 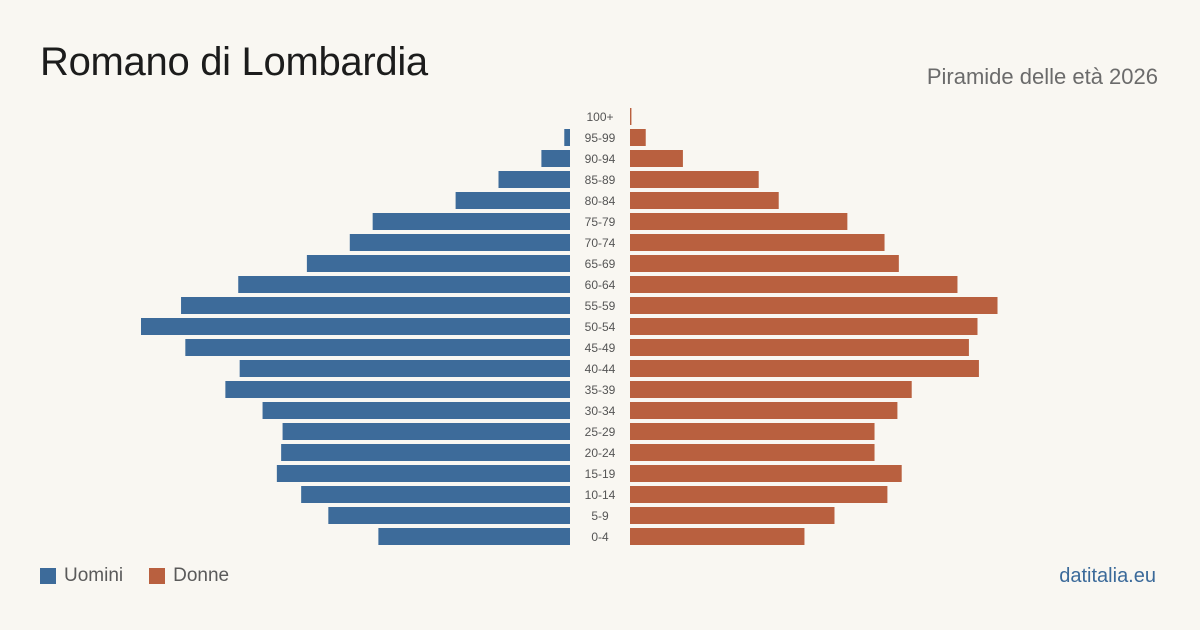 What do you see at coordinates (600, 411) in the screenshot?
I see `age-label-30-34: 30-34` at bounding box center [600, 411].